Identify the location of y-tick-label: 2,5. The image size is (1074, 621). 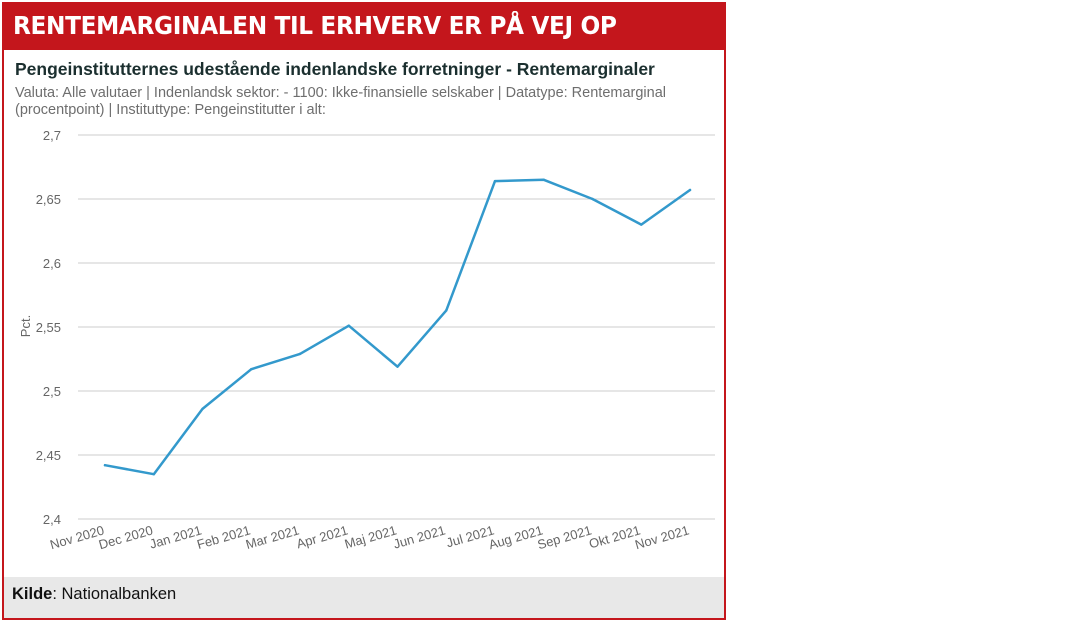
(52, 391).